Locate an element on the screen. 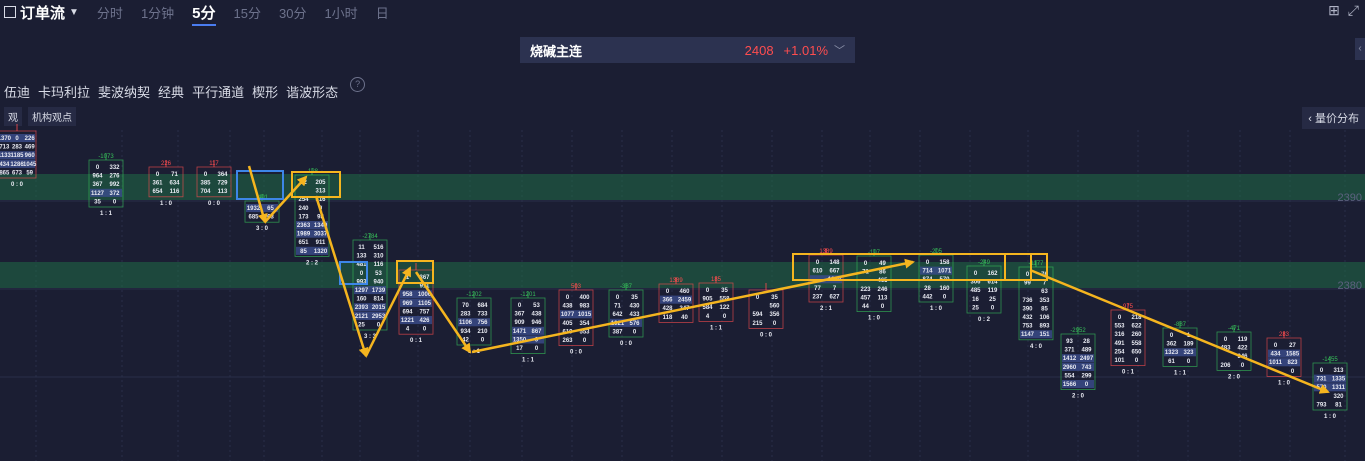 The image size is (1365, 461). footprint-cell: 118 is located at coordinates (668, 318).